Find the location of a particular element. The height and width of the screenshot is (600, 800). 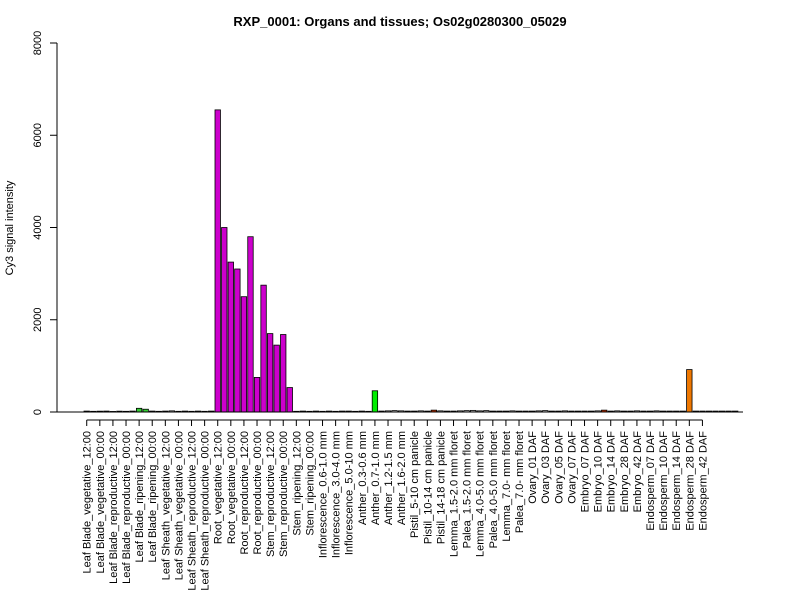

x-tick-label: Pistil_10-14 cm panicle is located at coordinates (428, 487).